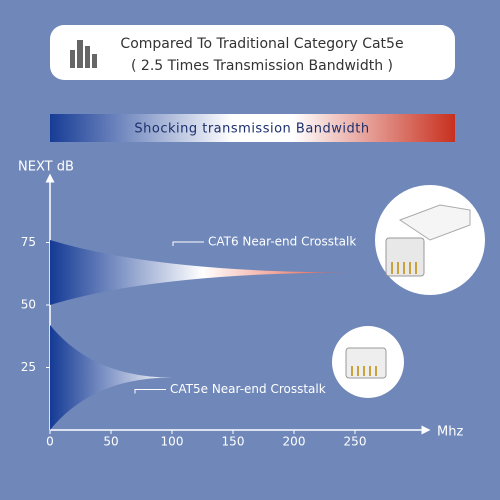 This screenshot has height=500, width=500. What do you see at coordinates (172, 442) in the screenshot?
I see `x-tick-label: 100` at bounding box center [172, 442].